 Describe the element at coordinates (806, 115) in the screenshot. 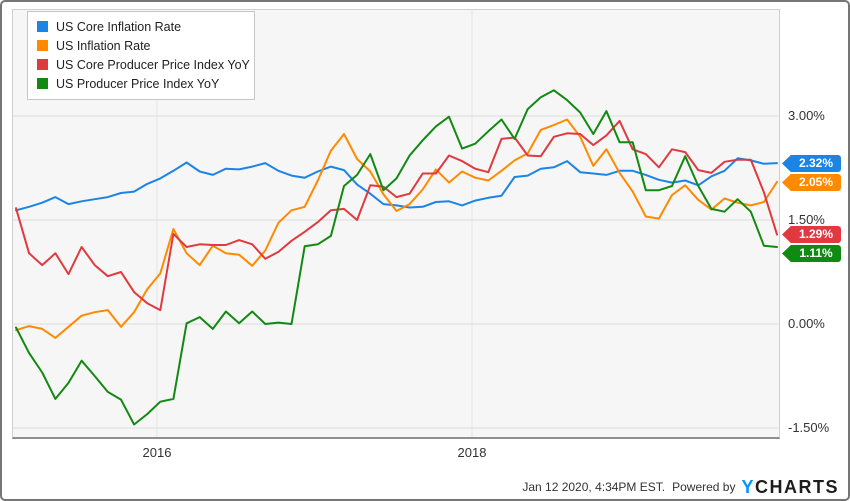

I see `y-axis-tick-label: 3.00%` at that location.